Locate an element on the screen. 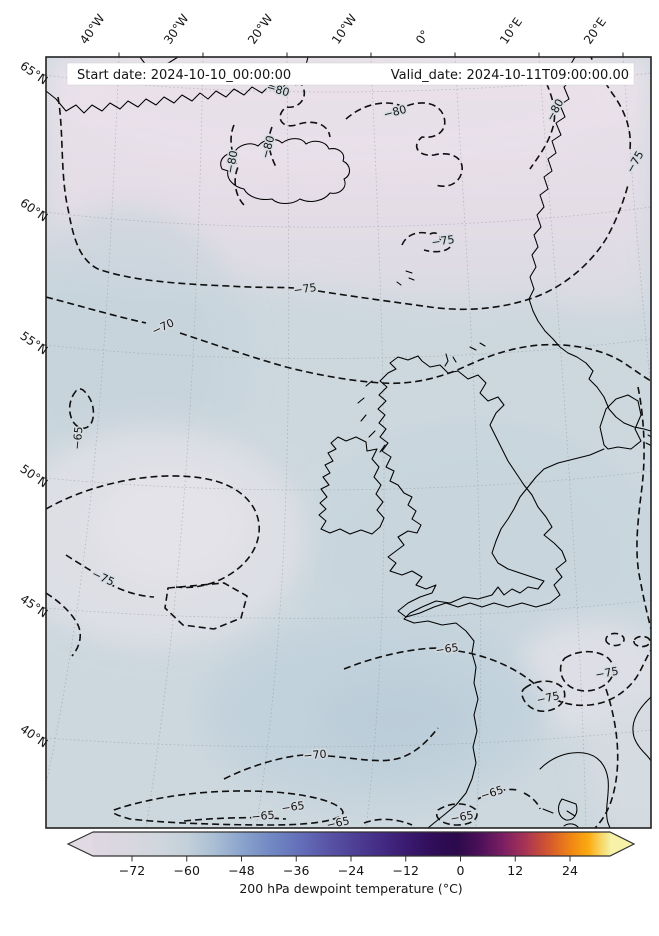 The height and width of the screenshot is (936, 659). coast-iceland is located at coordinates (285, 171).